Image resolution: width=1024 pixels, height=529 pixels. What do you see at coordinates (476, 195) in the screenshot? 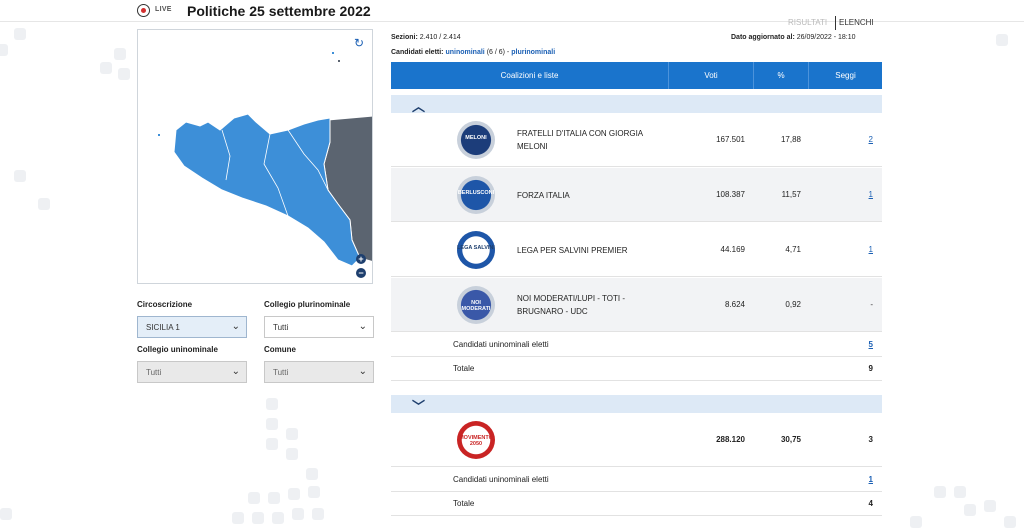
I see `forza-italia-logo: BERLUSCONI` at bounding box center [476, 195].